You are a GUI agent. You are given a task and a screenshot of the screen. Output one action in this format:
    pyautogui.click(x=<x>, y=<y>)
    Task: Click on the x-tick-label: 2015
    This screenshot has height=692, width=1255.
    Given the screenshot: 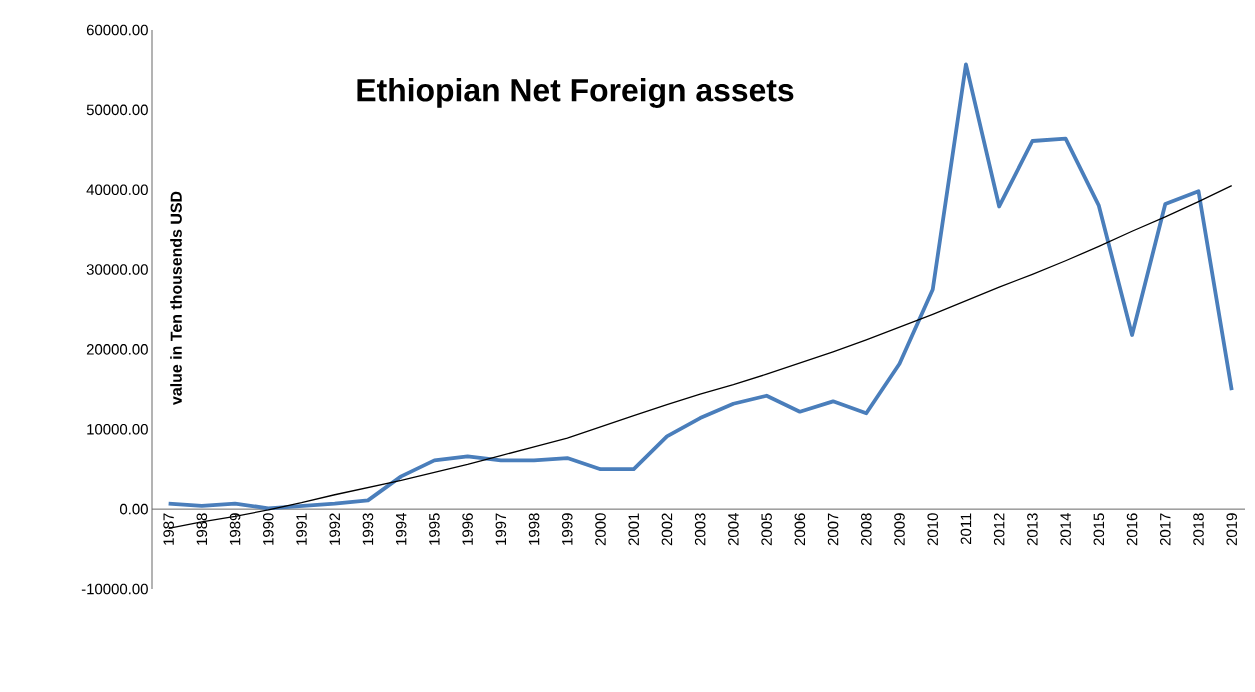 What is the action you would take?
    pyautogui.click(x=1099, y=529)
    